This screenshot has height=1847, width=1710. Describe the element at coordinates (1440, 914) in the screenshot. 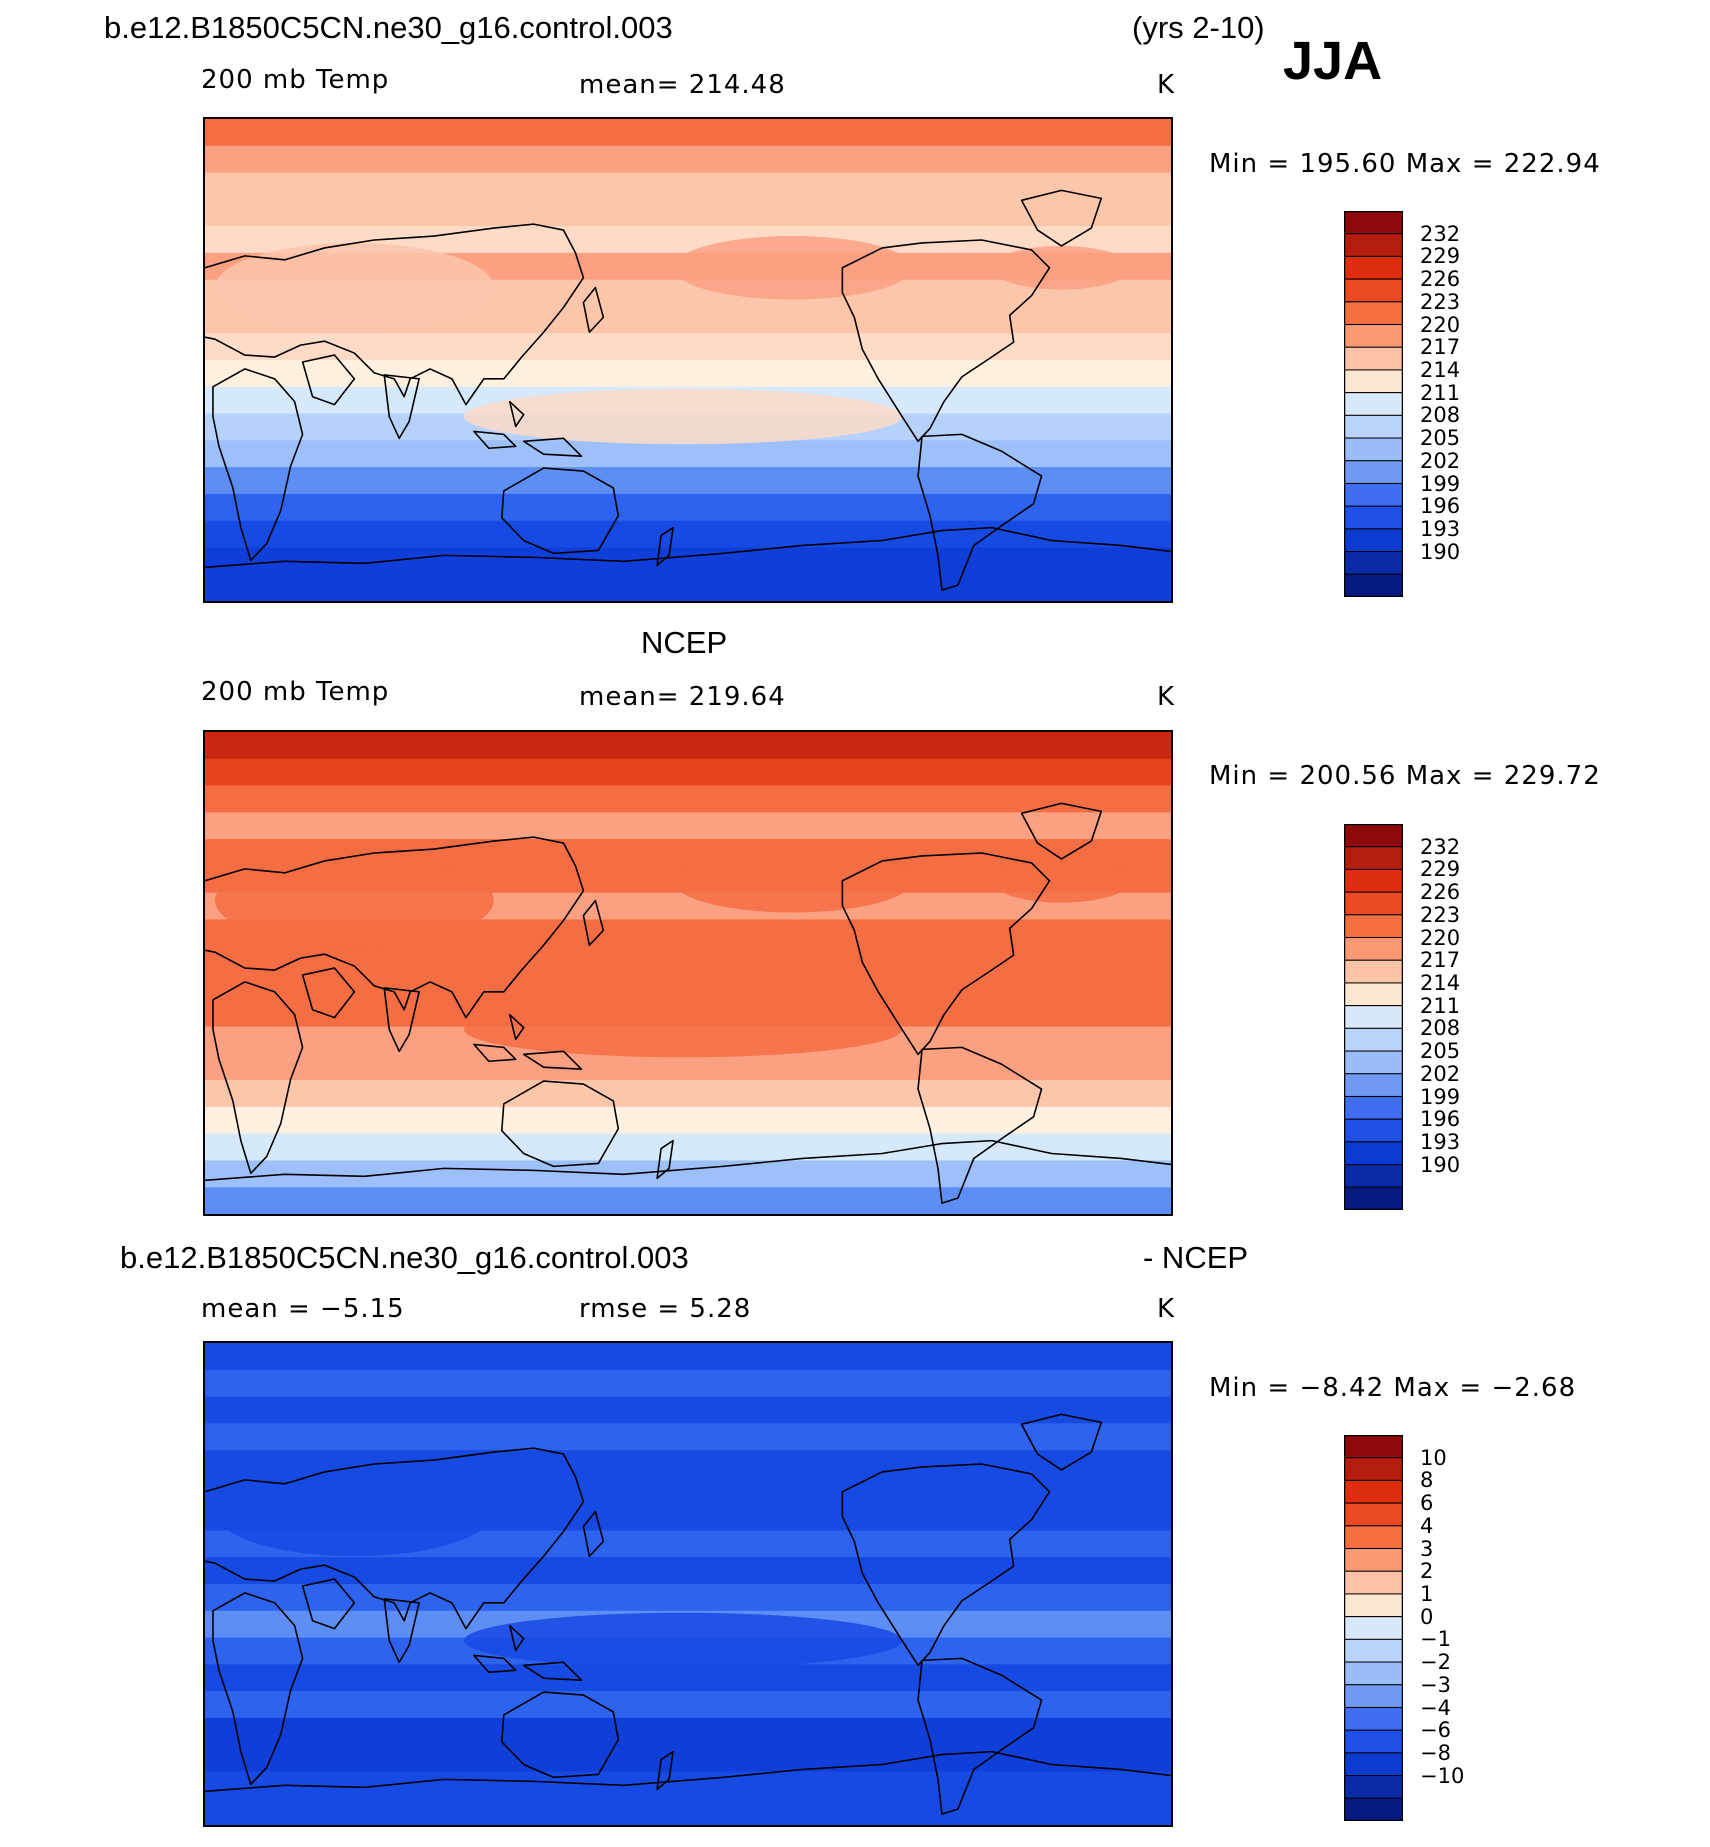

I see `colorbar-label: 223` at that location.